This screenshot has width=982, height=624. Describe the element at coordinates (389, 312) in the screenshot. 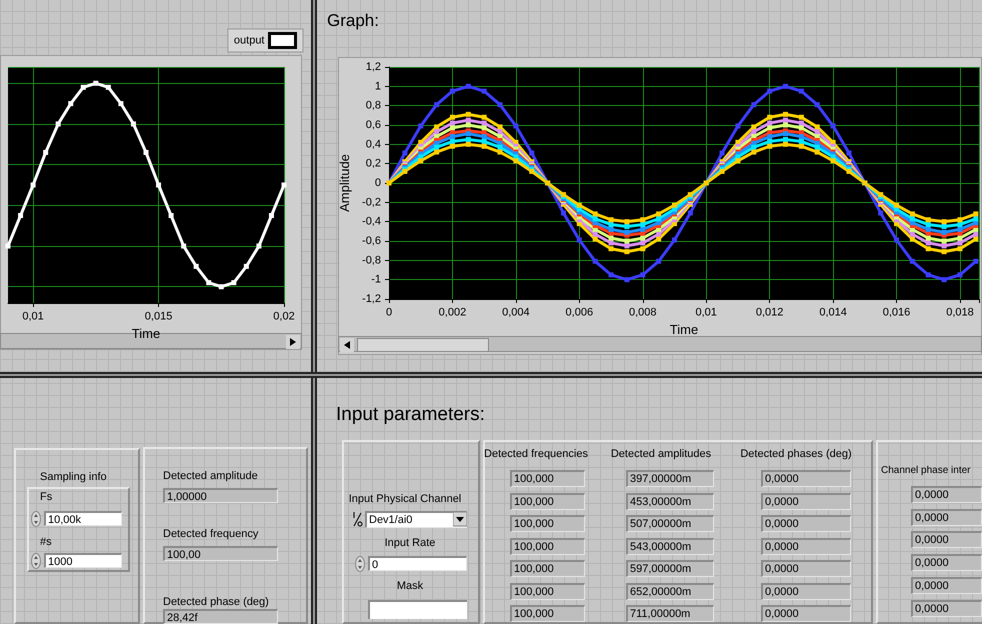

I see `x-tick-label: 0` at that location.